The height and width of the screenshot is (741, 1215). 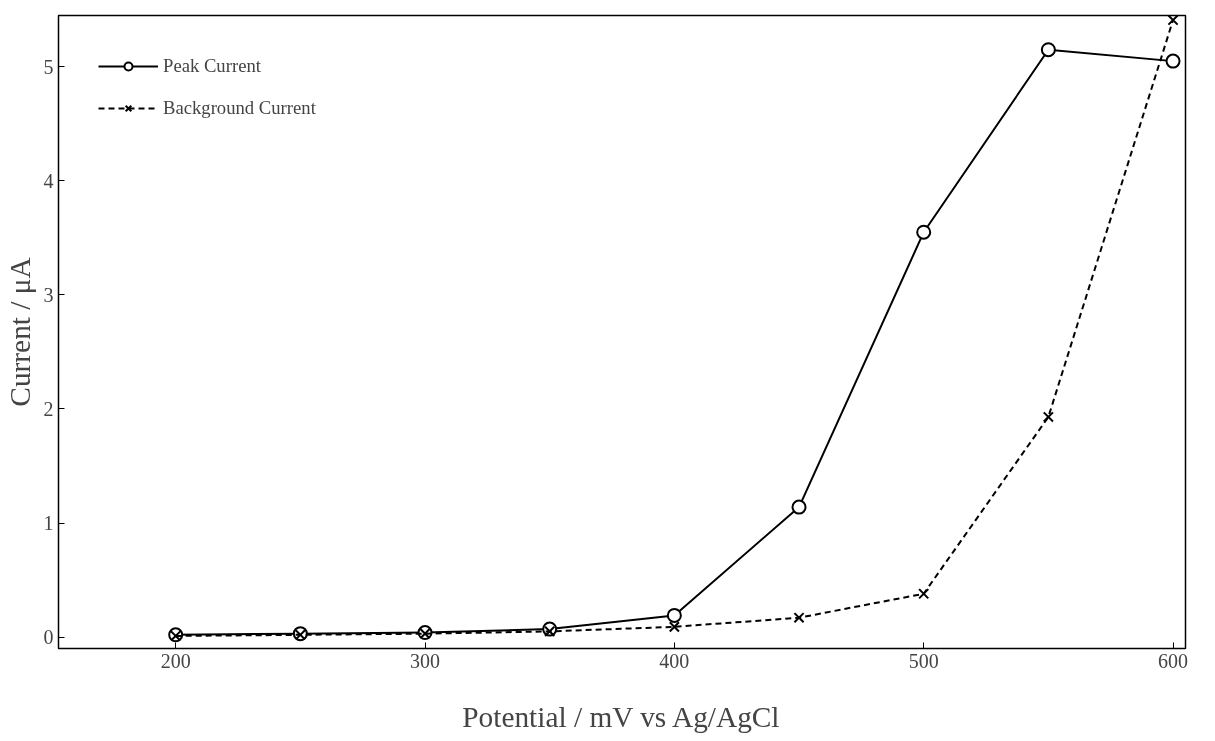 I want to click on legend-label: Background Current, so click(x=239, y=108).